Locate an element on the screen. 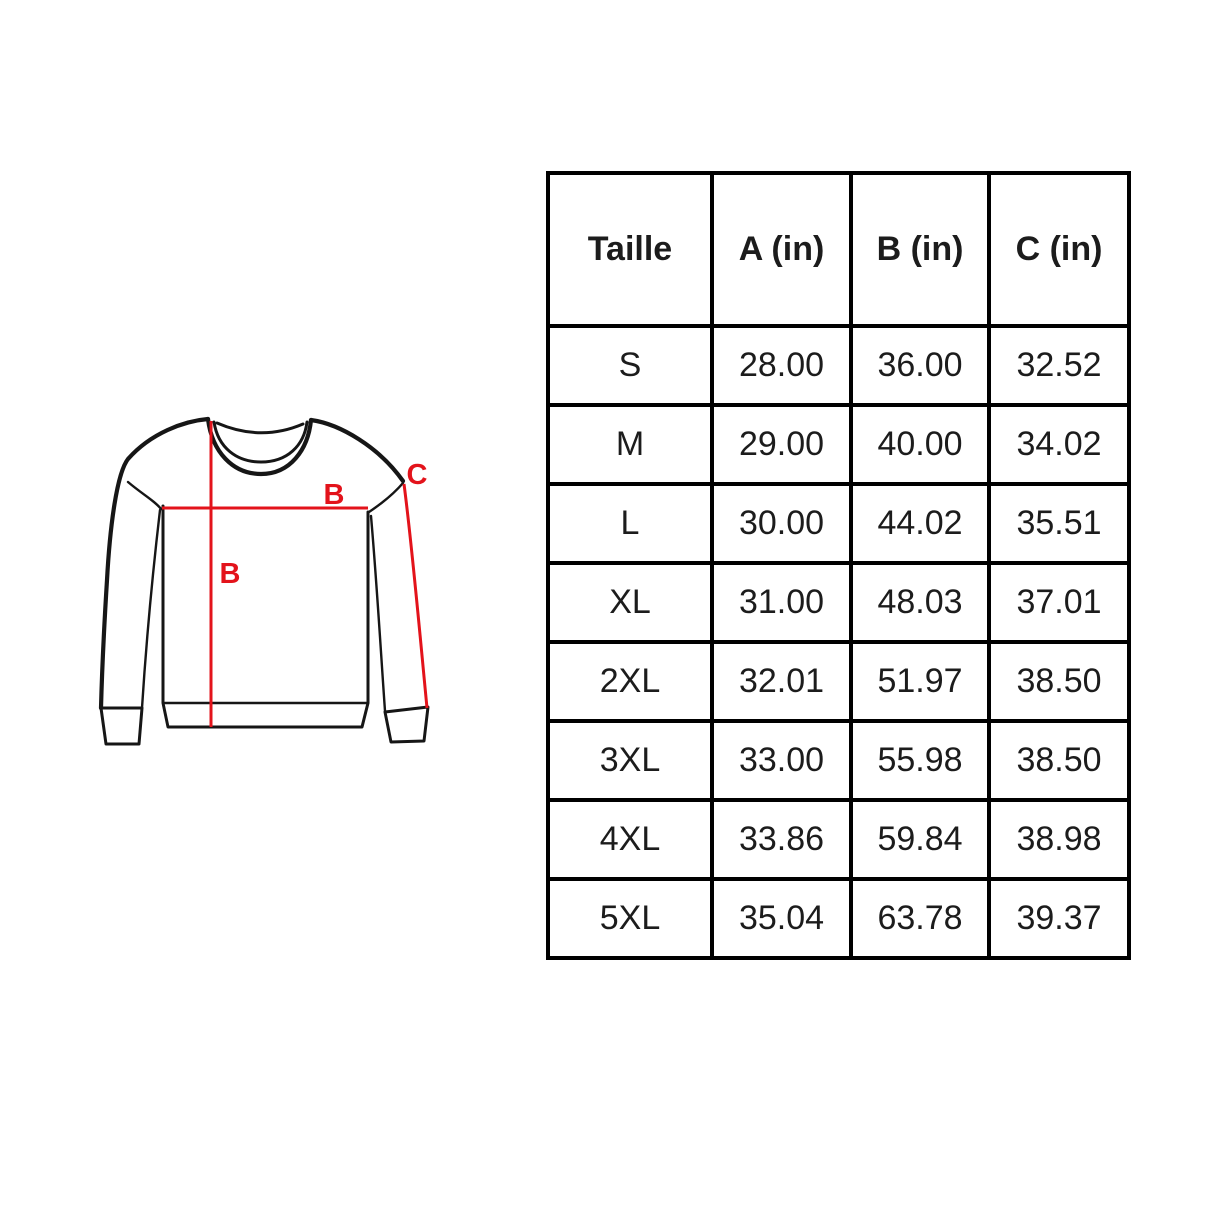  sweater-right-silhouette is located at coordinates (357, 450).